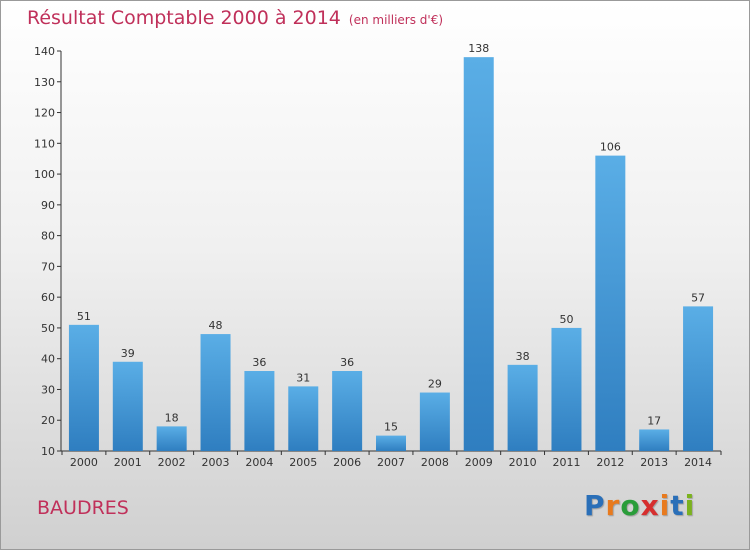 The image size is (750, 551). Describe the element at coordinates (595, 505) in the screenshot. I see `logo-letter: P` at that location.